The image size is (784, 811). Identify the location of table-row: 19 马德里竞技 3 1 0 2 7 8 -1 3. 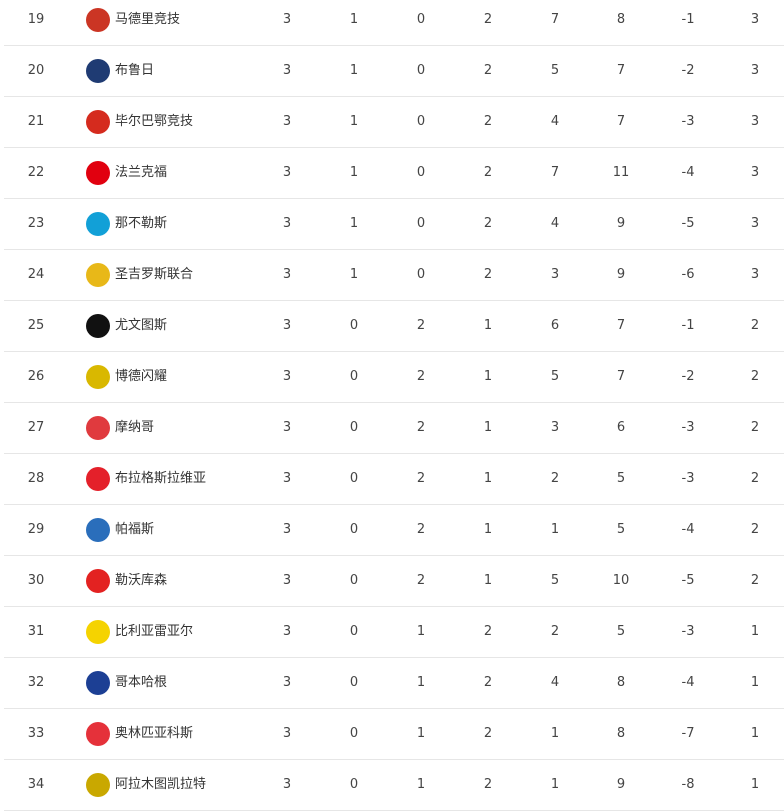
(394, 23).